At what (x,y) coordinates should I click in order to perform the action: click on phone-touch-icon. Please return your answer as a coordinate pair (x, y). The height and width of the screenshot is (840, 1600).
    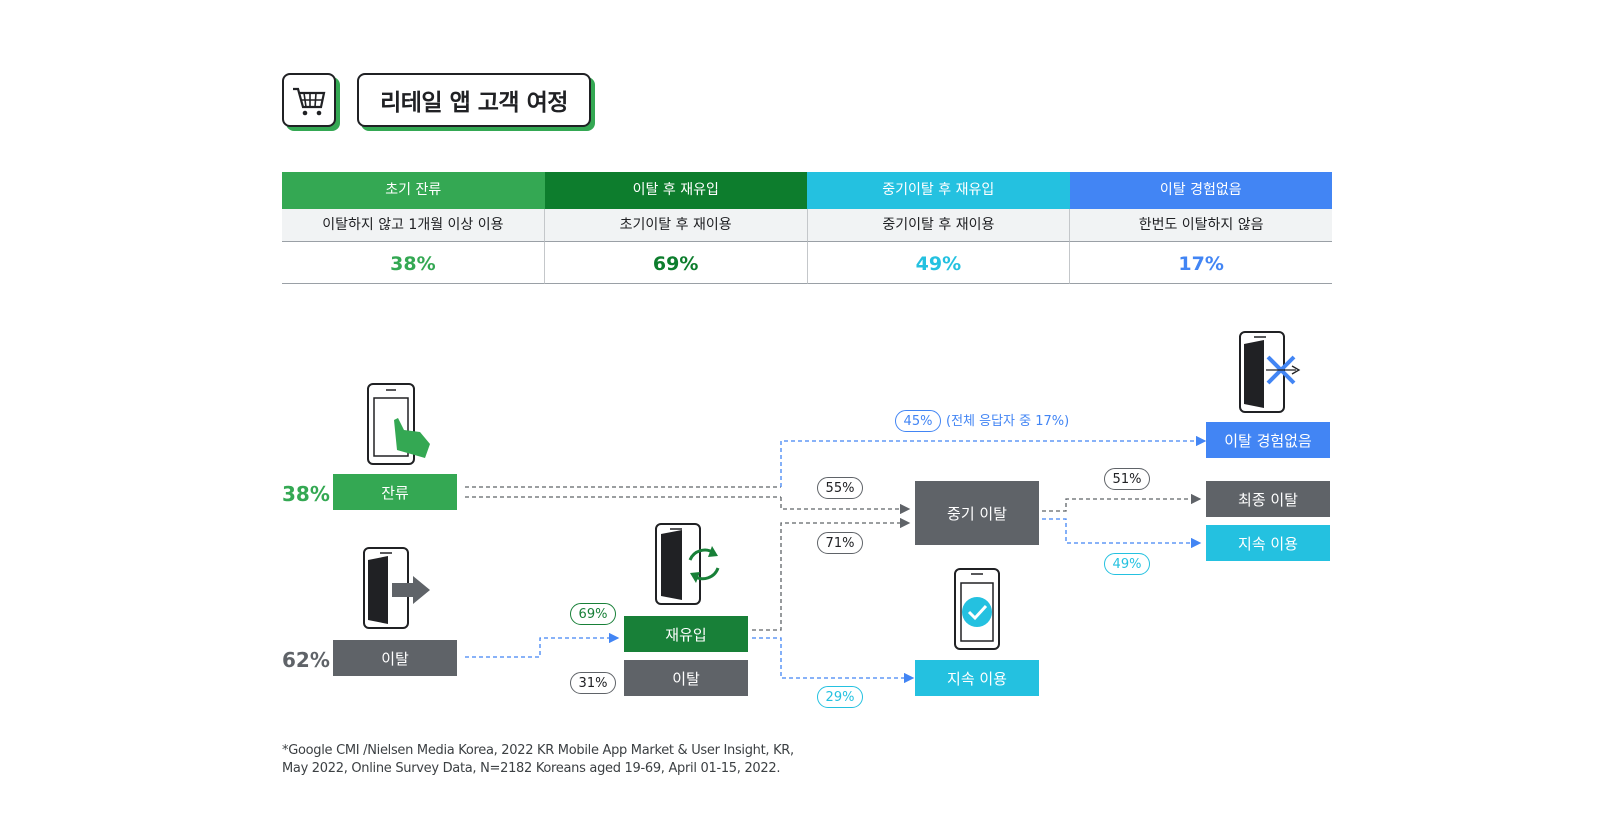
    Looking at the image, I should click on (398, 424).